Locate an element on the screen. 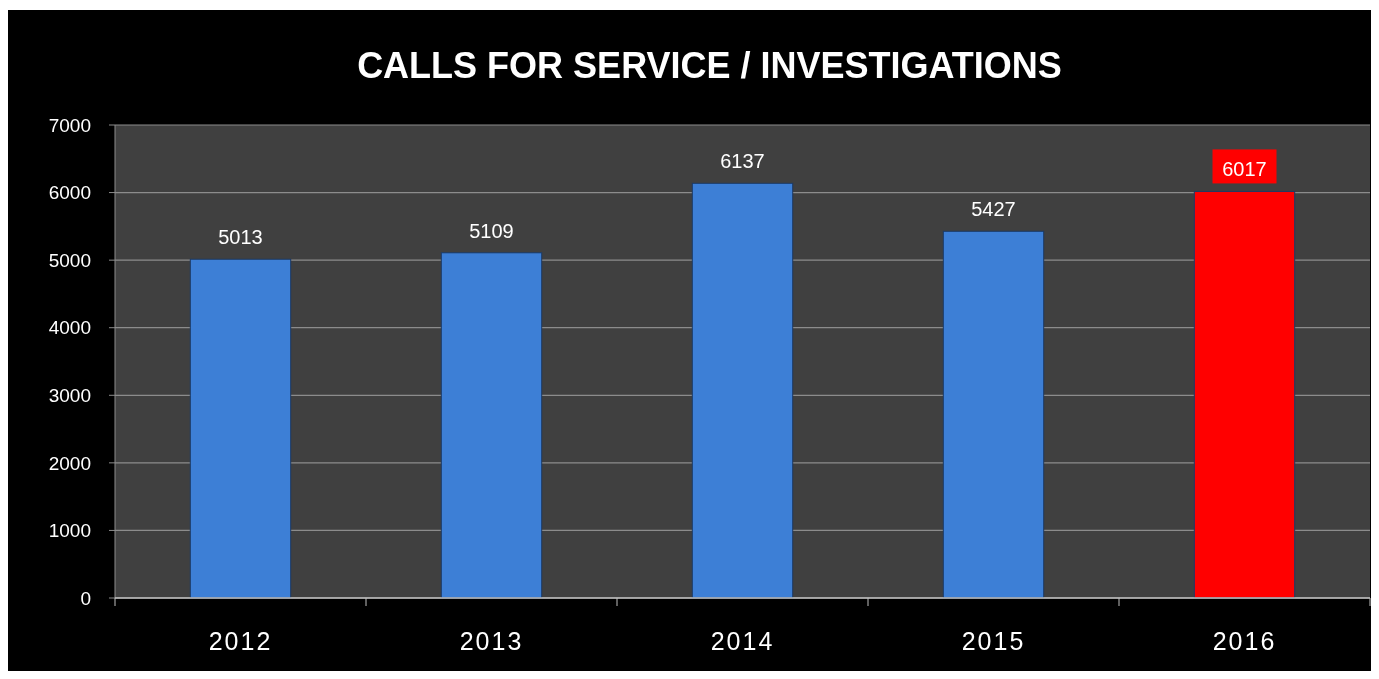 The width and height of the screenshot is (1379, 679). x-tick-label: 2016 is located at coordinates (1244, 641).